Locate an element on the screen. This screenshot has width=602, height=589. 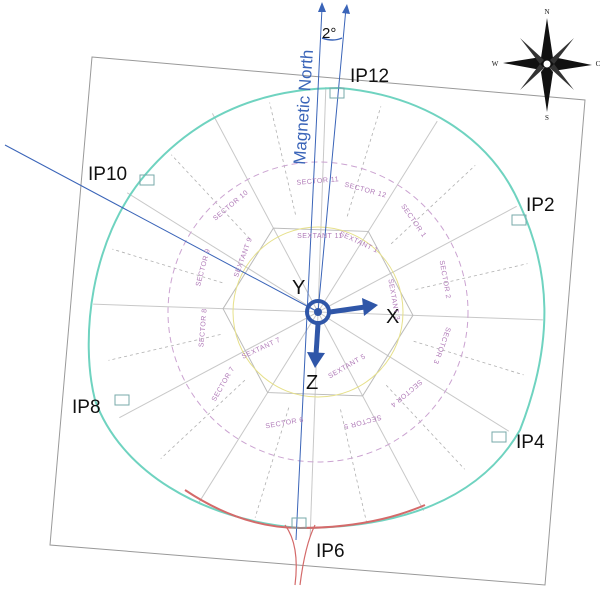
sextant-label: SEXTANT 11 is located at coordinates (320, 236).